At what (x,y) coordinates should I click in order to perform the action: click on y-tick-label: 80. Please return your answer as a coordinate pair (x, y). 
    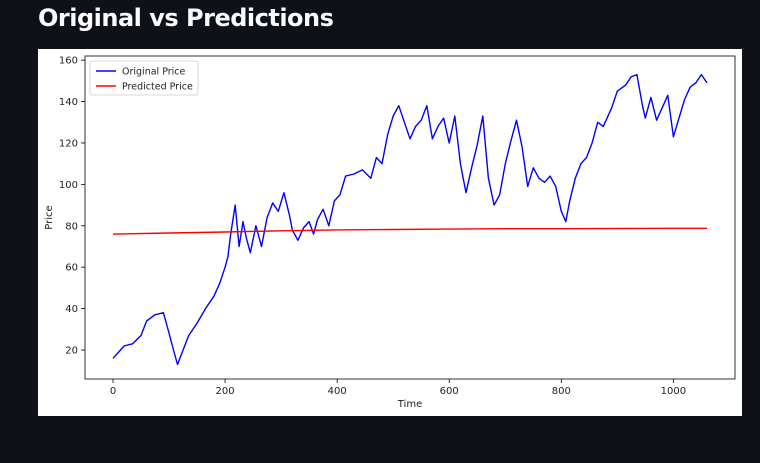
    Looking at the image, I should click on (71, 226).